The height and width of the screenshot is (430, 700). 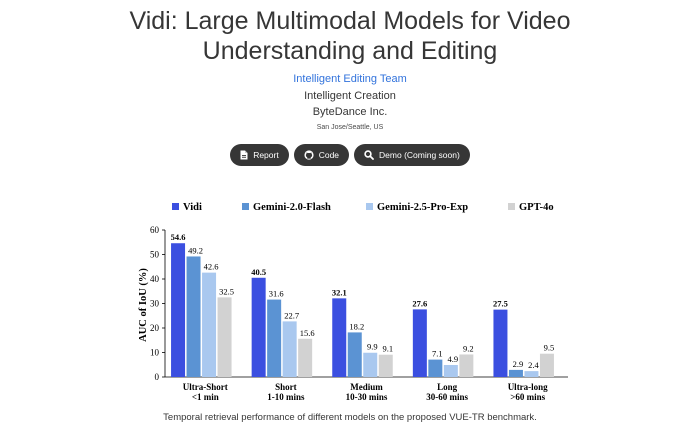 I want to click on title-line-1: Vidi: Large Multimodal Models for Video, so click(x=350, y=21).